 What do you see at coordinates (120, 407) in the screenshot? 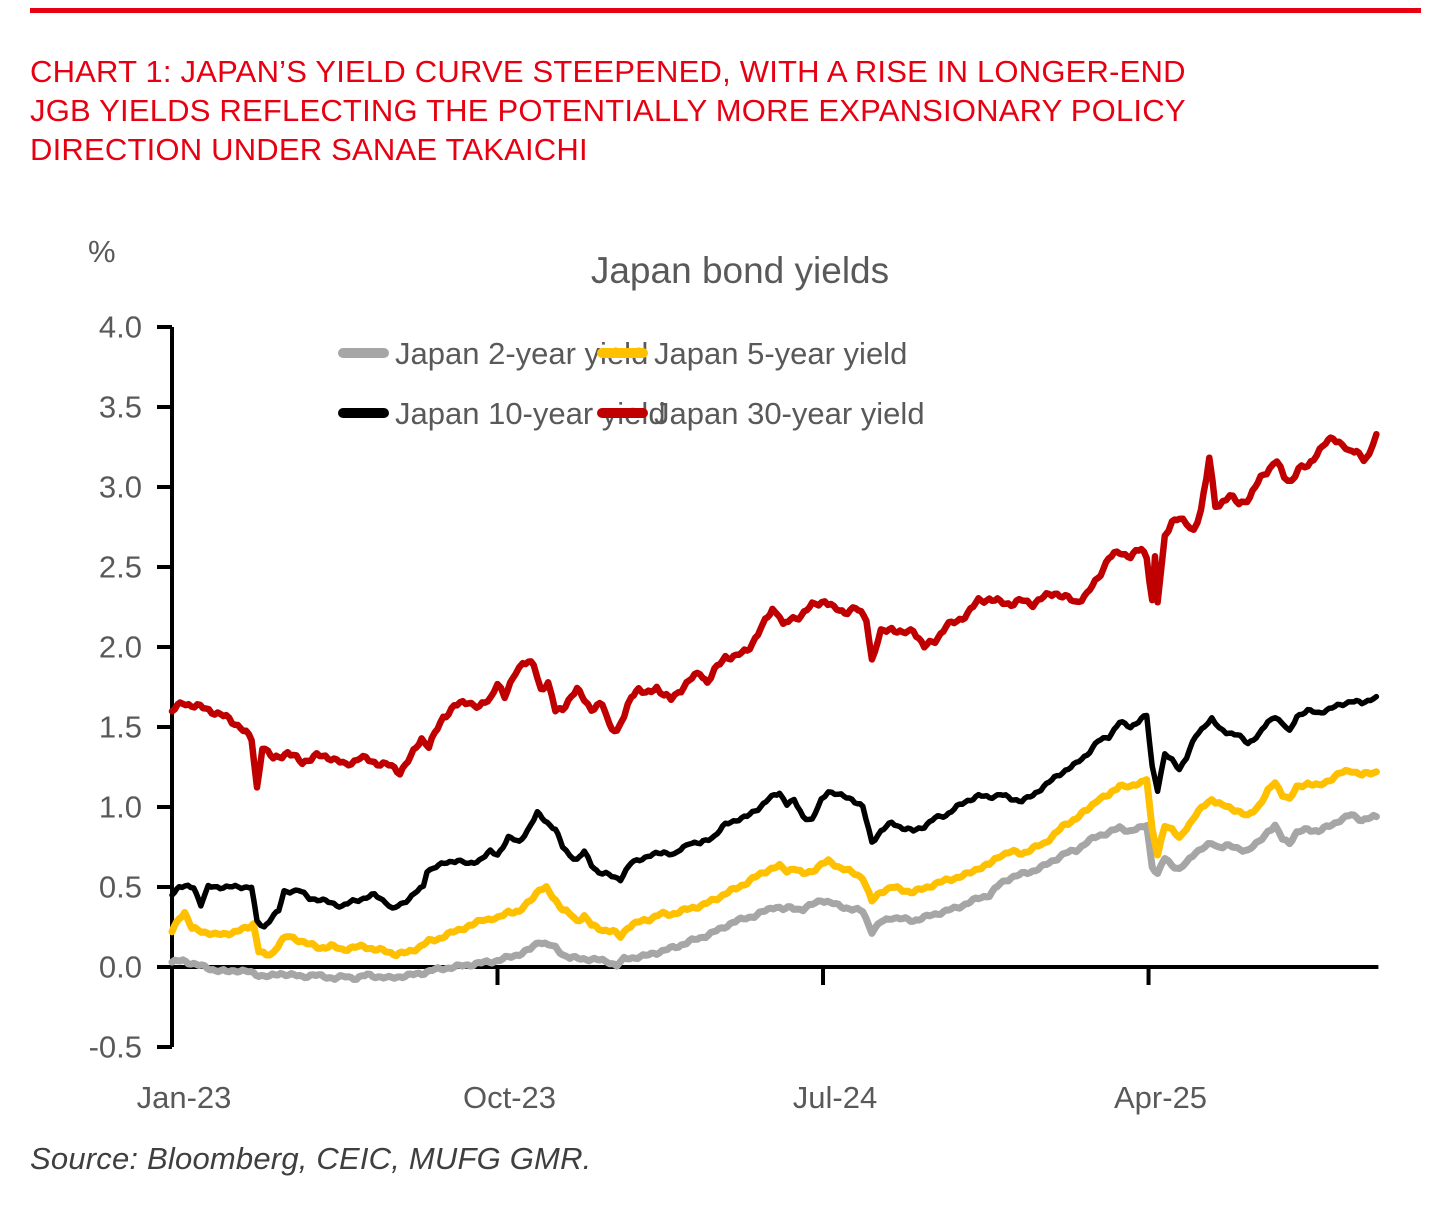
I see `y-tick-label: 3.5` at bounding box center [120, 407].